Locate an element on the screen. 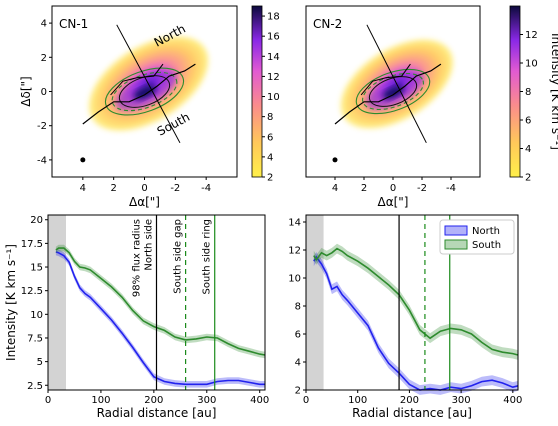 The image size is (558, 426). x-axis-label: Radial distance [au] is located at coordinates (412, 413).